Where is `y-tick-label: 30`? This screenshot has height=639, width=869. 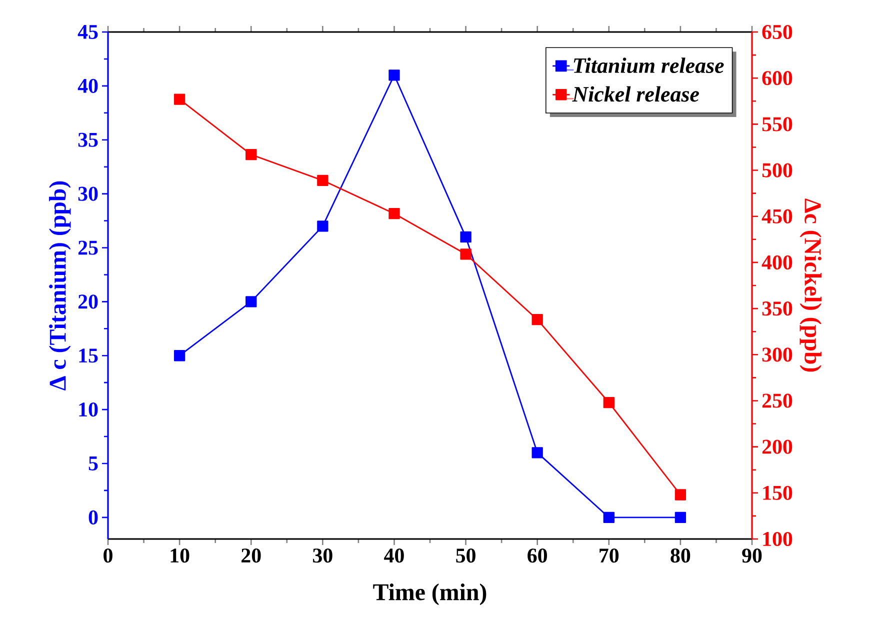 y-tick-label: 30 is located at coordinates (88, 193).